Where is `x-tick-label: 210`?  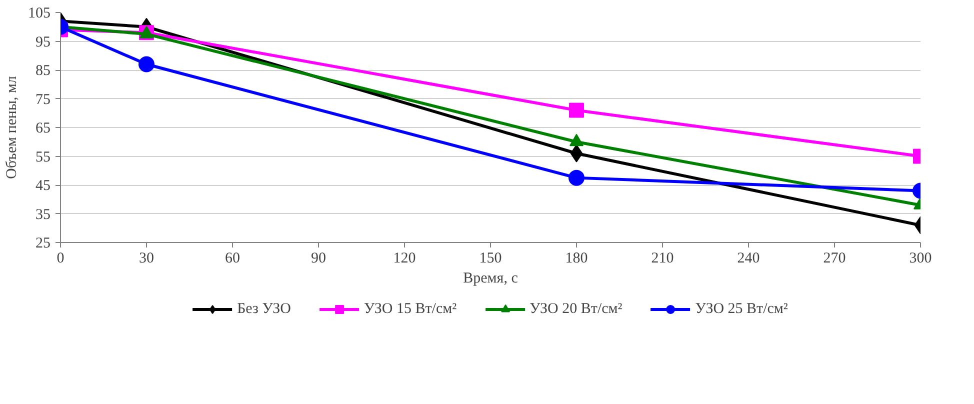 x-tick-label: 210 is located at coordinates (662, 258).